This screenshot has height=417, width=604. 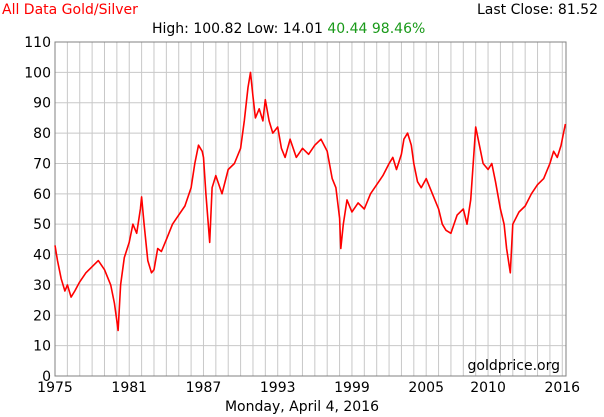 I want to click on y-tick-label: 20, so click(x=42, y=316).